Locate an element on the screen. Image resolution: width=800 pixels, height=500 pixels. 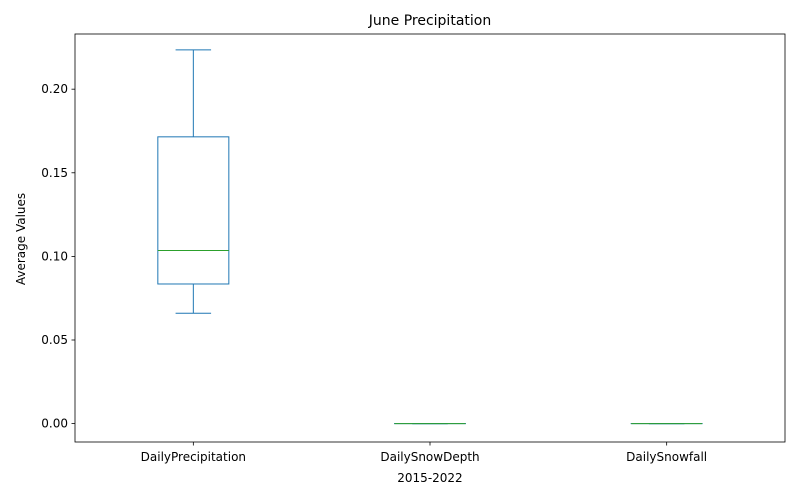
chart-title: June Precipitation is located at coordinates (429, 21).